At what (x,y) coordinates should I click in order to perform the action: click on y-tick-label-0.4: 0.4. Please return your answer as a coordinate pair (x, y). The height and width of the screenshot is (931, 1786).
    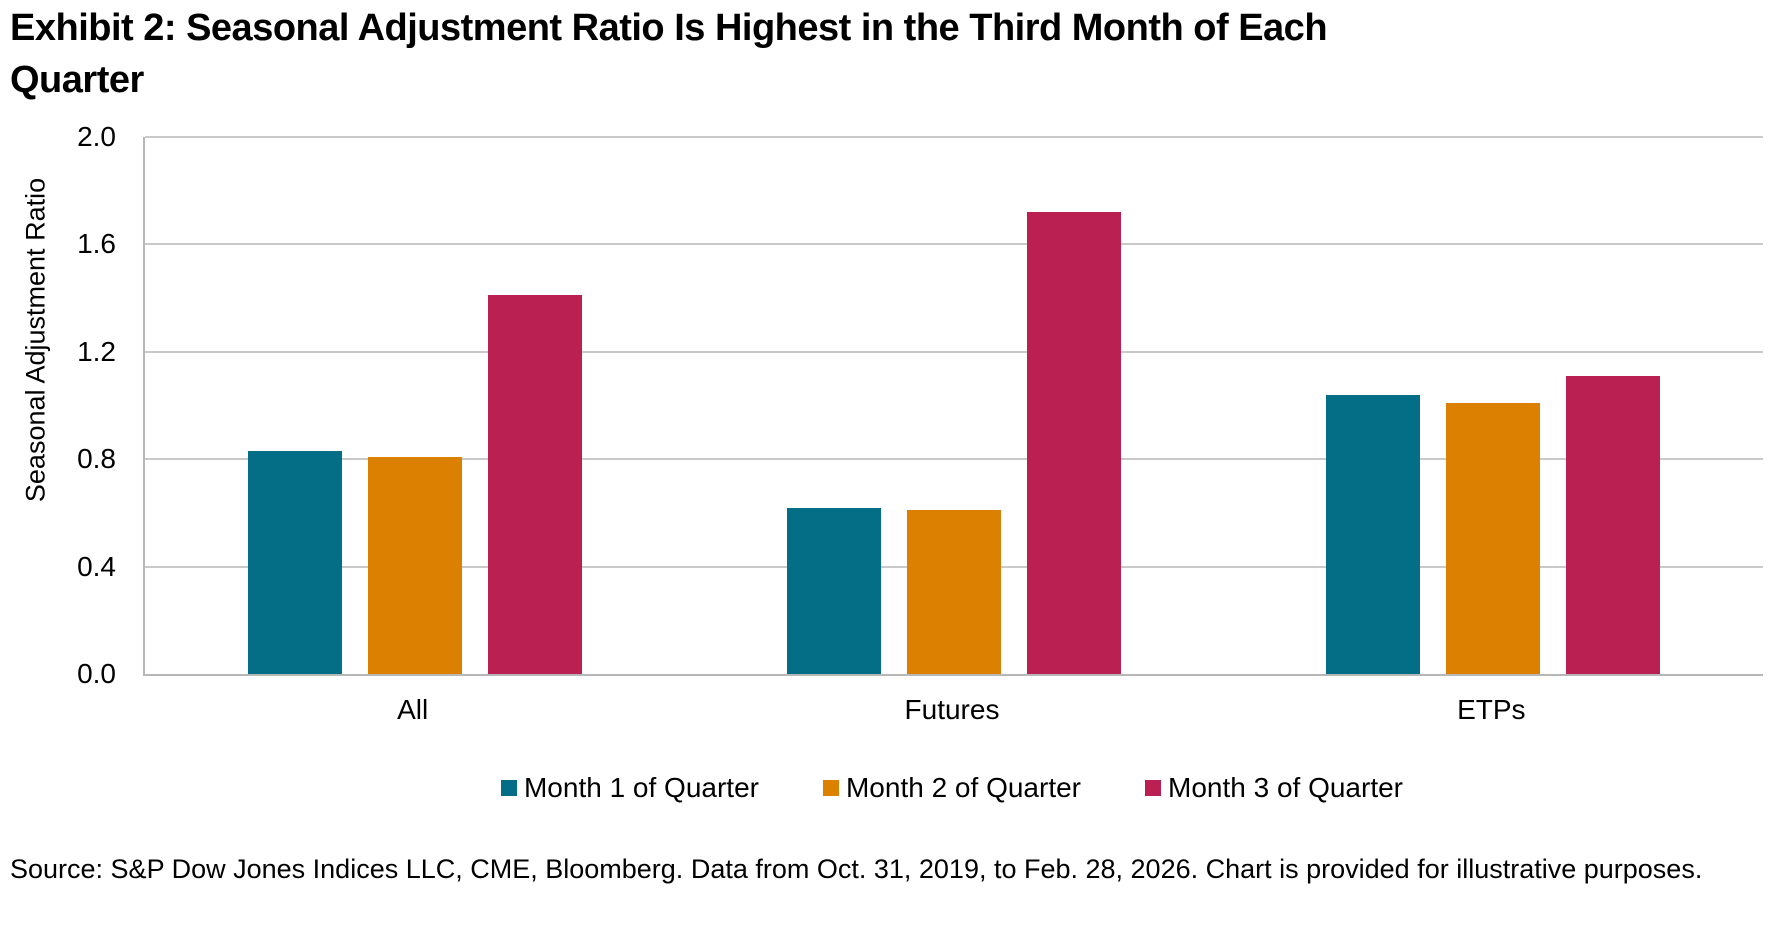
    Looking at the image, I should click on (96, 566).